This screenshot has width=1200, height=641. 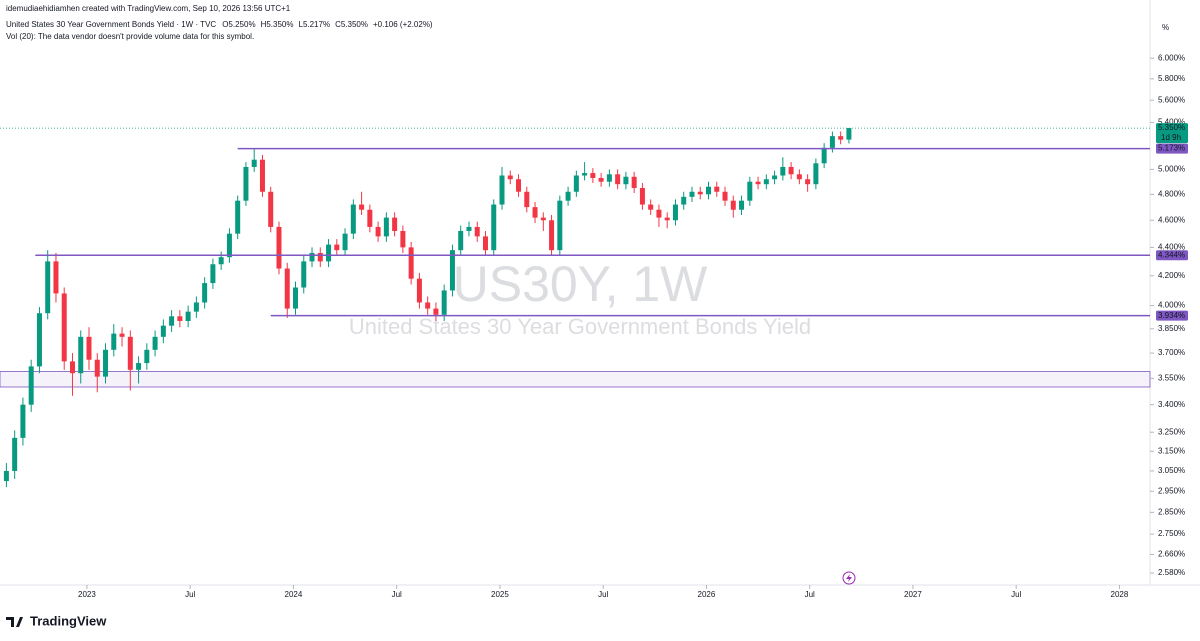 What do you see at coordinates (1171, 219) in the screenshot?
I see `y-tick-label: 4.600%` at bounding box center [1171, 219].